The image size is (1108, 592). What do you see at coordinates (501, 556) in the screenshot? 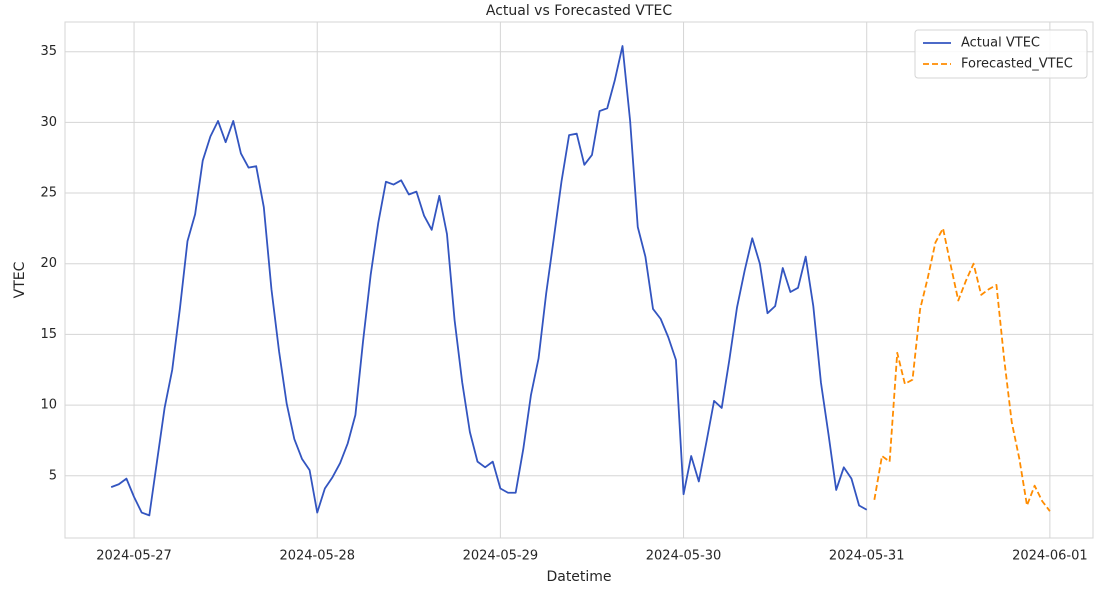
I see `x-tick-label: 2024-05-29` at bounding box center [501, 556].